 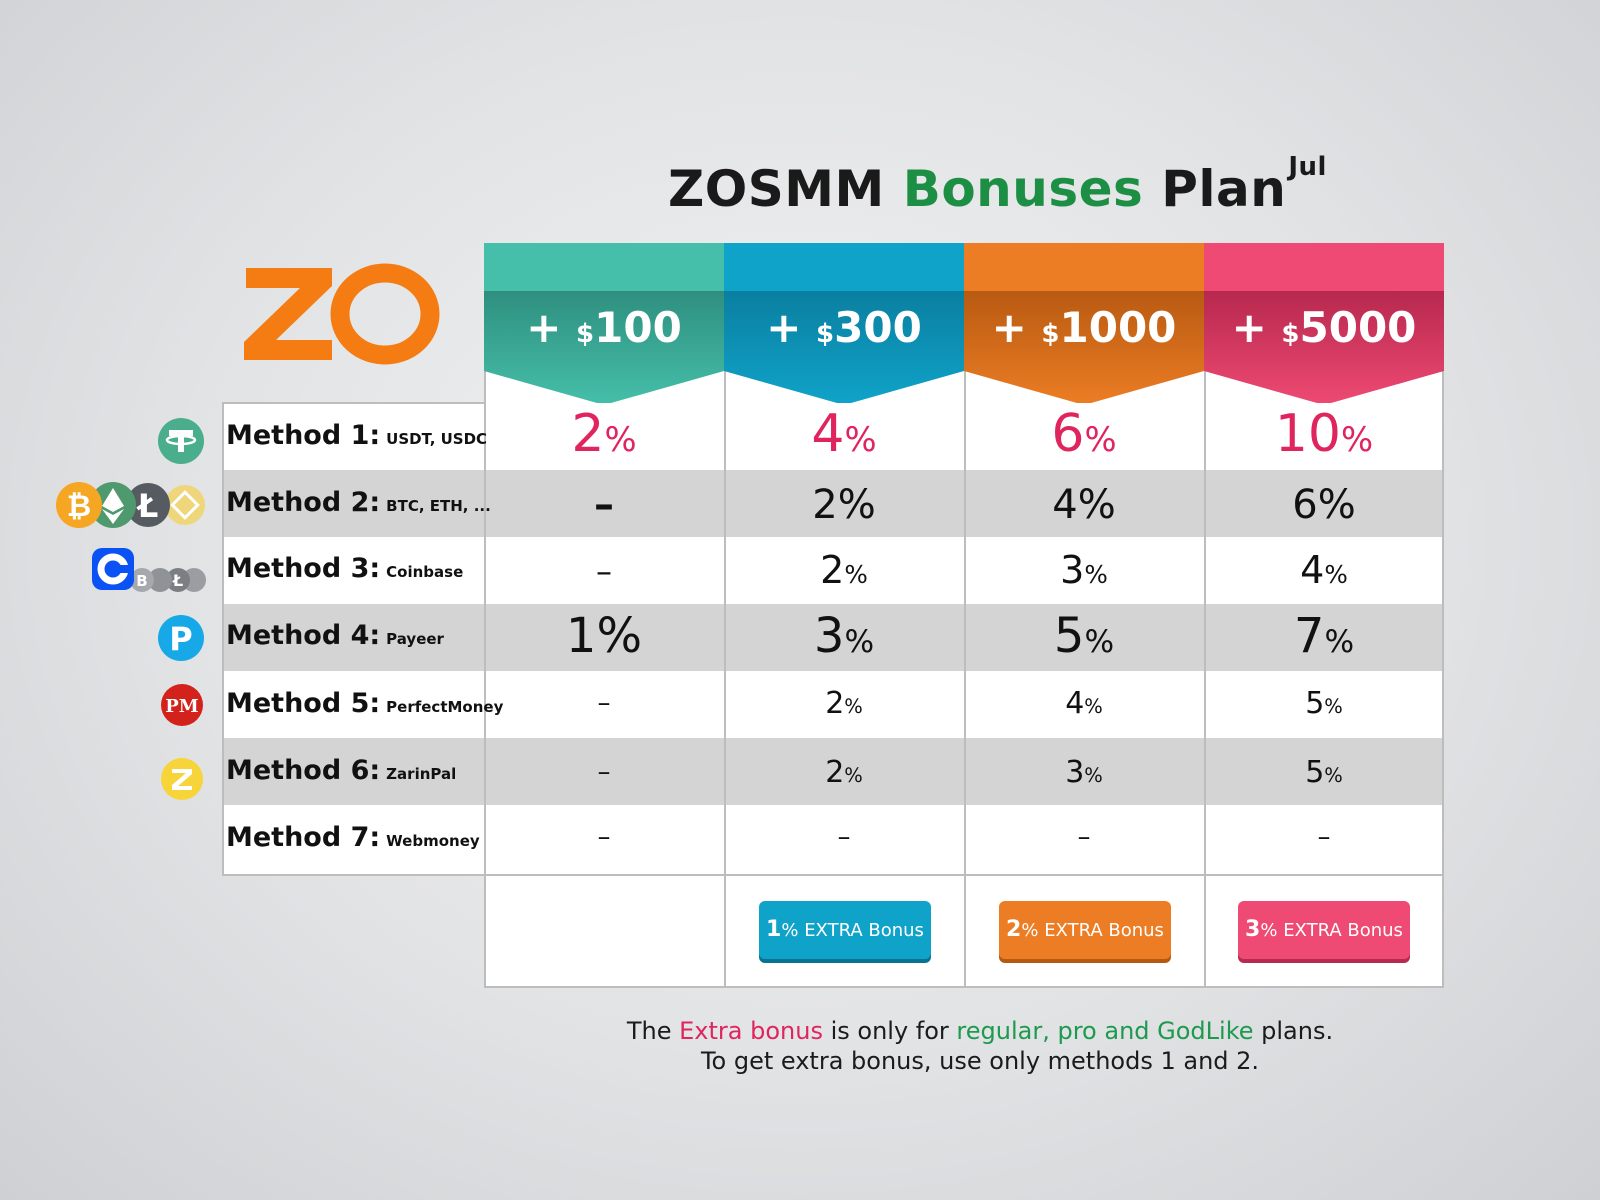 I want to click on method-label-5: Method 5: PerfectMoney, so click(x=365, y=703).